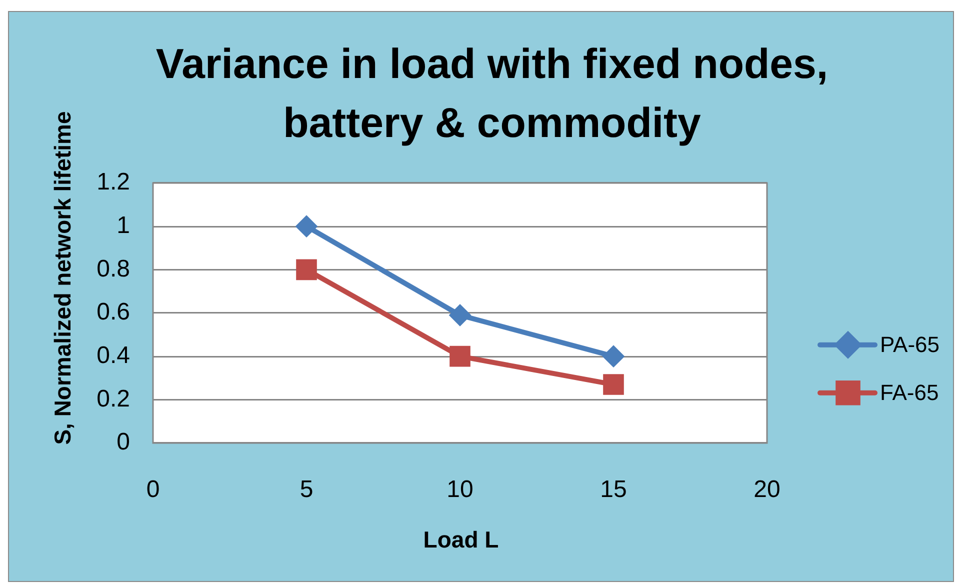 The width and height of the screenshot is (956, 584). Describe the element at coordinates (461, 539) in the screenshot. I see `x-axis-title: Load L` at that location.